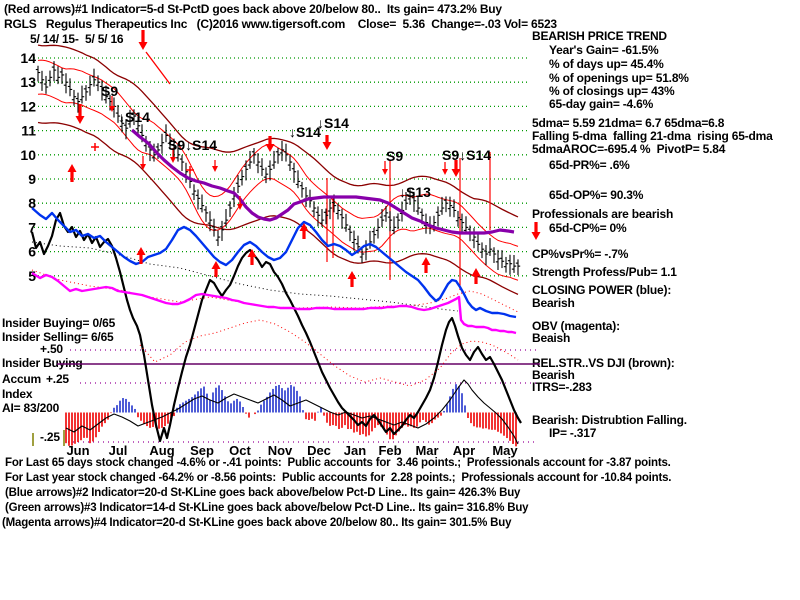  Describe the element at coordinates (319, 450) in the screenshot. I see `svg-text: Dec` at that location.